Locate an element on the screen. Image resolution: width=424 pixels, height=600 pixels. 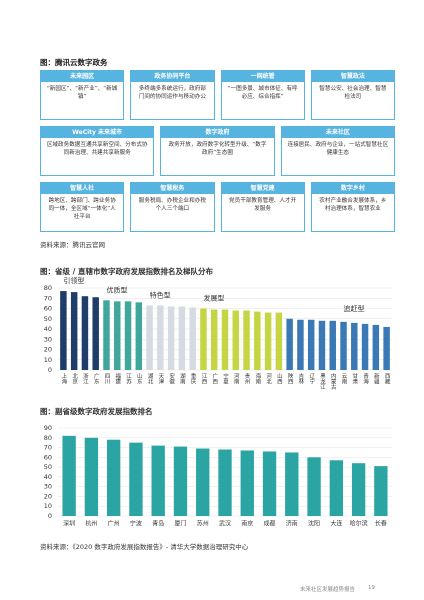
box-title: 未来园区 is located at coordinates (82, 76).